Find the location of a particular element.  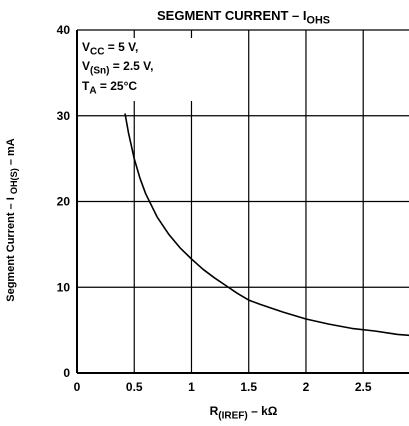

conditions-annotation: VCC = 5 V, V(Sn) = 2.5 V, TA = 25°C is located at coordinates (148, 70).